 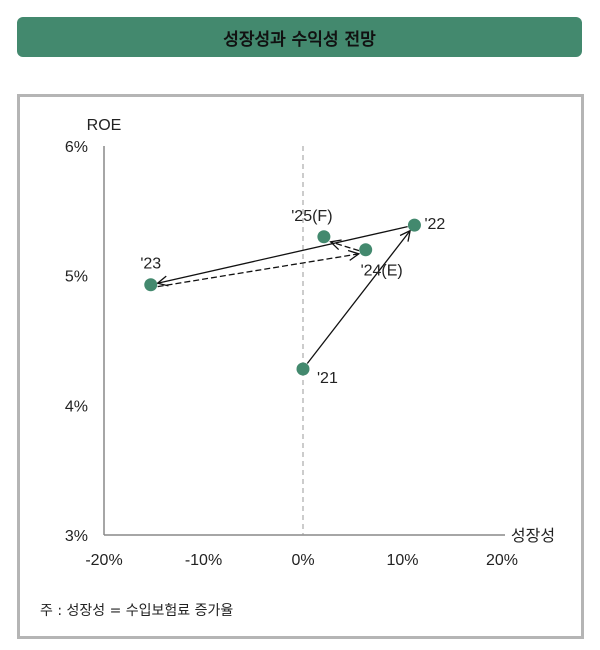 What do you see at coordinates (327, 378) in the screenshot?
I see `data-point-label: '21` at bounding box center [327, 378].